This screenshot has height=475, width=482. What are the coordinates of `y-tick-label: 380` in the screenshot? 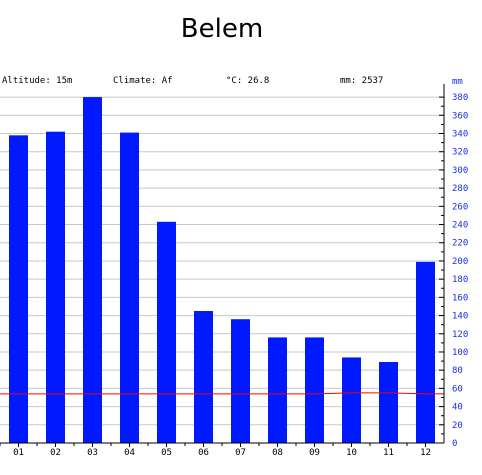 It's located at (460, 98).